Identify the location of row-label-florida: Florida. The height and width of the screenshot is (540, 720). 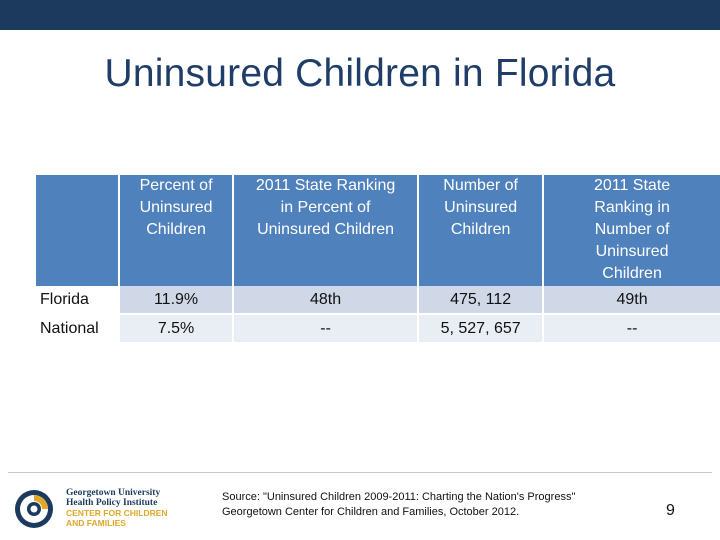
(78, 300).